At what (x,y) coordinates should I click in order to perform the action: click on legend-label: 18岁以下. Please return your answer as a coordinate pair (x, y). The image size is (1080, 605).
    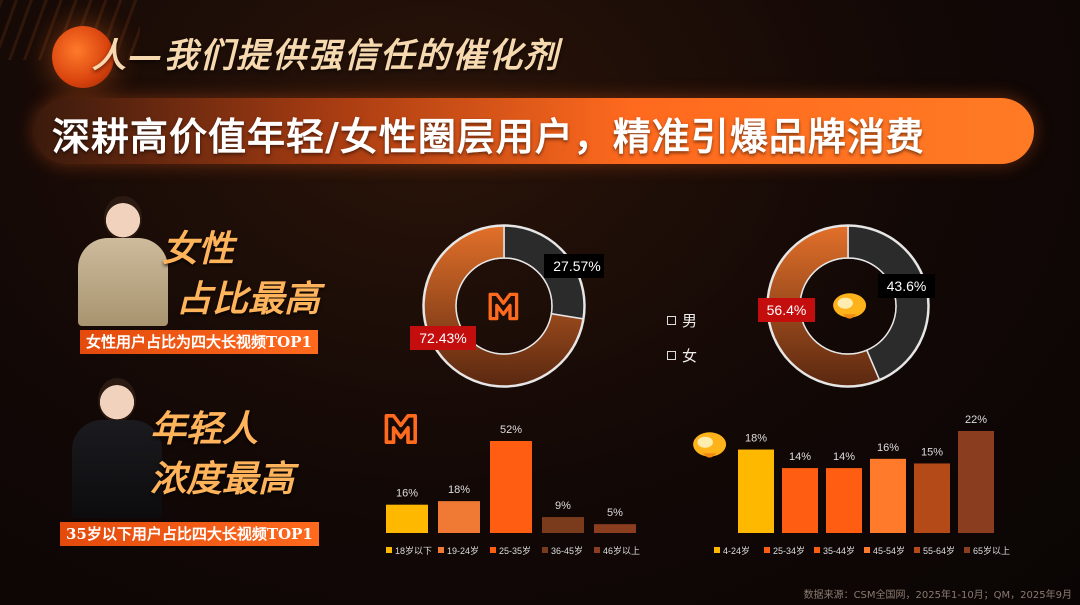
    Looking at the image, I should click on (413, 550).